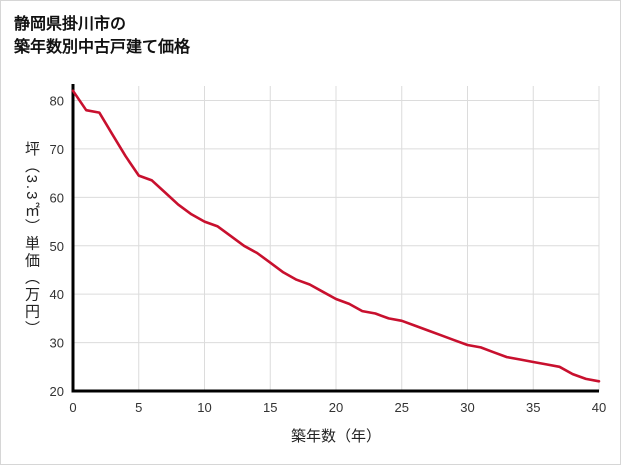 The width and height of the screenshot is (621, 465). What do you see at coordinates (138, 407) in the screenshot?
I see `svg-text: 5` at bounding box center [138, 407].